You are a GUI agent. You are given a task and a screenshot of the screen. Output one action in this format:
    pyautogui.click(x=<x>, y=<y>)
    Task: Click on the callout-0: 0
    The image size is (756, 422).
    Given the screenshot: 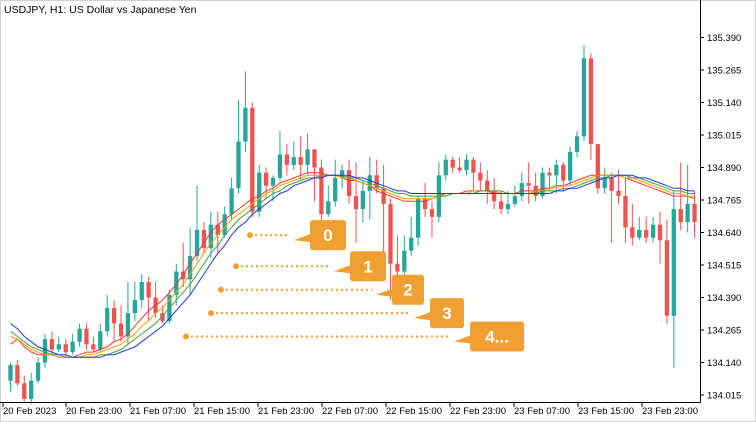 What is the action you would take?
    pyautogui.click(x=296, y=235)
    